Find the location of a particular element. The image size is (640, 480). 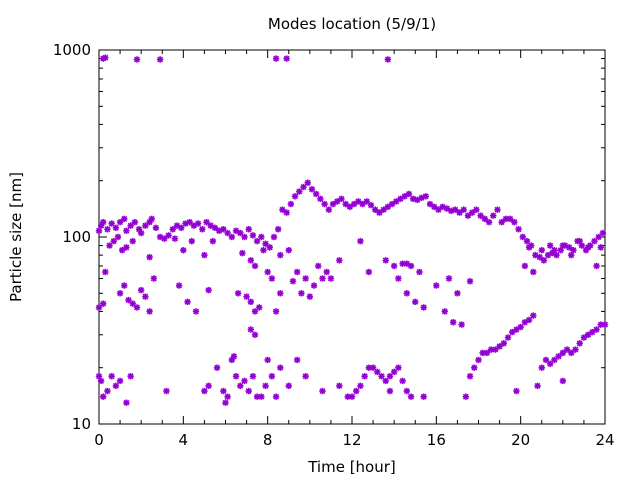

chart-title: Modes location (5/9/1) is located at coordinates (352, 24).